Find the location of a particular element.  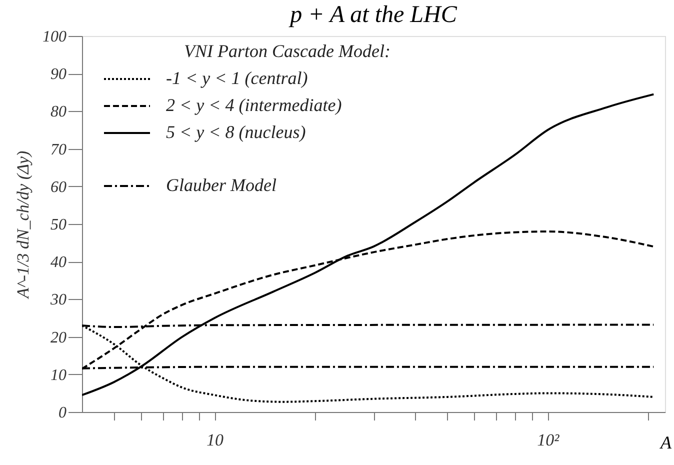

y-tick-label: 10 is located at coordinates (58, 375).